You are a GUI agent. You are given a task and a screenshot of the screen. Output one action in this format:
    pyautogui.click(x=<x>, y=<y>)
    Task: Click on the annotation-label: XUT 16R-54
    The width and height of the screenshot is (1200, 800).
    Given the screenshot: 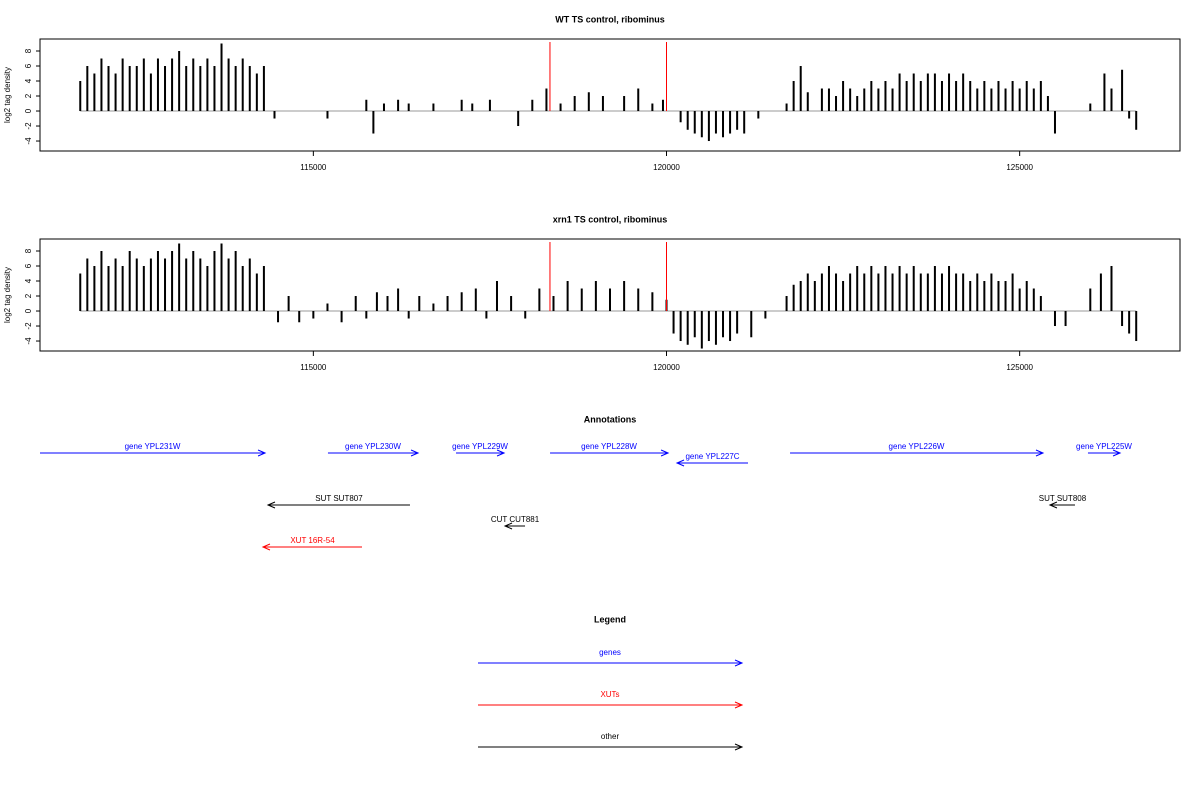 What is the action you would take?
    pyautogui.click(x=312, y=540)
    